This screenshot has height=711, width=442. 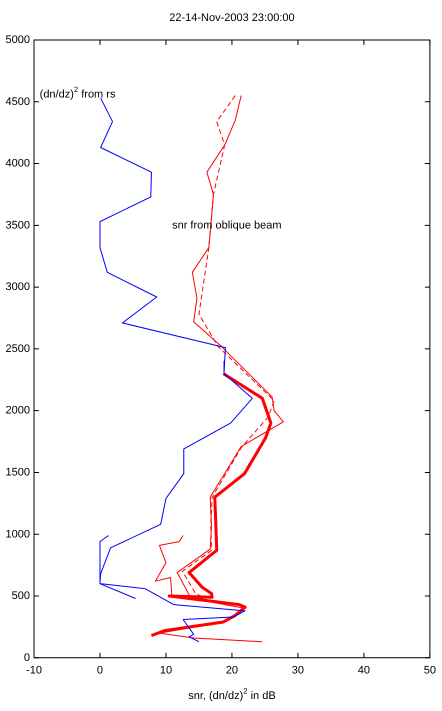 I want to click on x-tick-label: 0, so click(x=100, y=670).